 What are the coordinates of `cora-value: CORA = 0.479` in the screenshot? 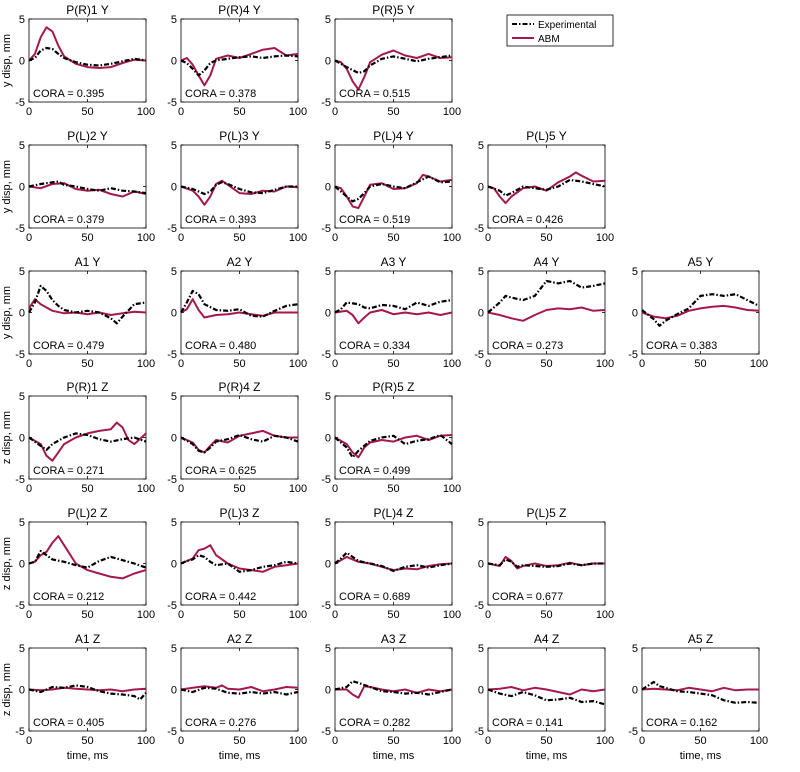 It's located at (68, 346).